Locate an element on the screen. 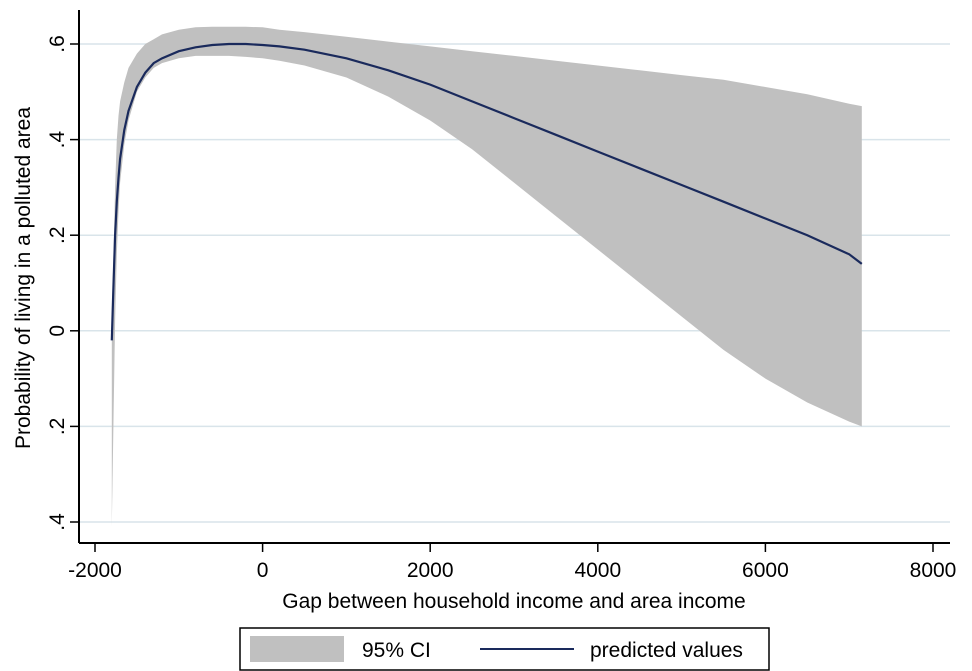  legend: 95% CI predicted values is located at coordinates (504, 649).